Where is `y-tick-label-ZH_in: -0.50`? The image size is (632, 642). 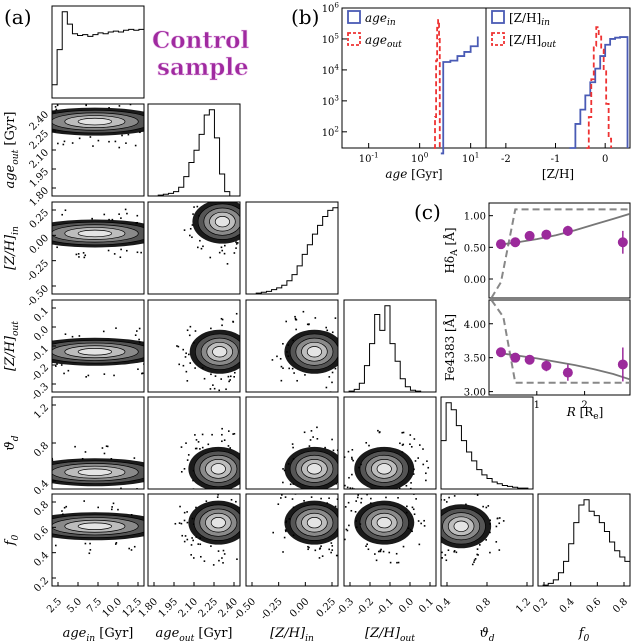
y-tick-label-ZH_in: -0.50 is located at coordinates (38, 296).